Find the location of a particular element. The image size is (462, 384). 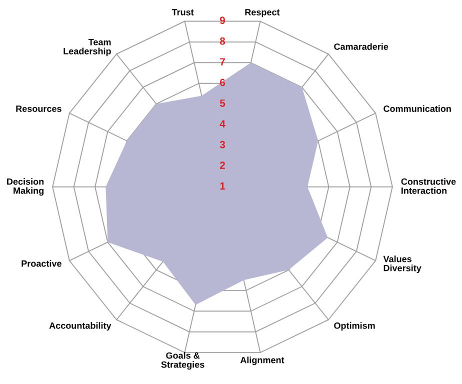

spoke-label: Team Leadership is located at coordinates (87, 47).